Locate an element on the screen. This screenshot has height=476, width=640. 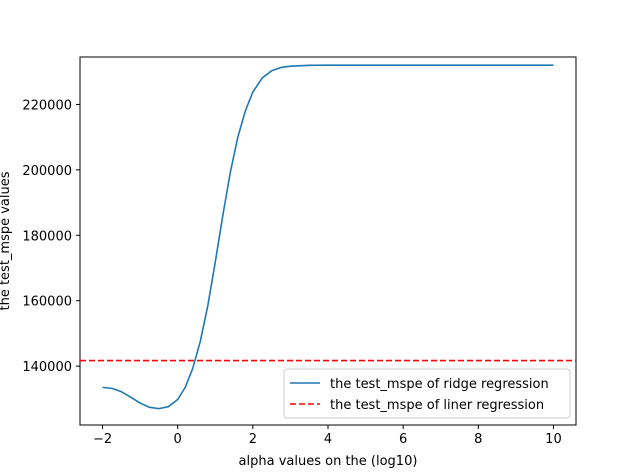
y-tick-label: 200000 is located at coordinates (47, 171).